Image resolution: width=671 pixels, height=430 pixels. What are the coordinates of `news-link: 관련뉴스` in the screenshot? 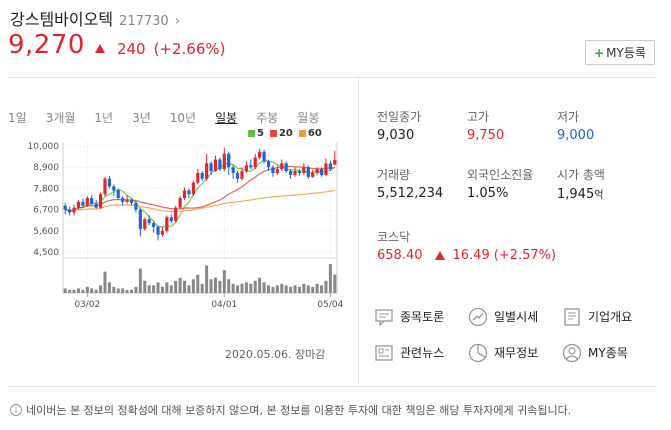 It's located at (408, 352).